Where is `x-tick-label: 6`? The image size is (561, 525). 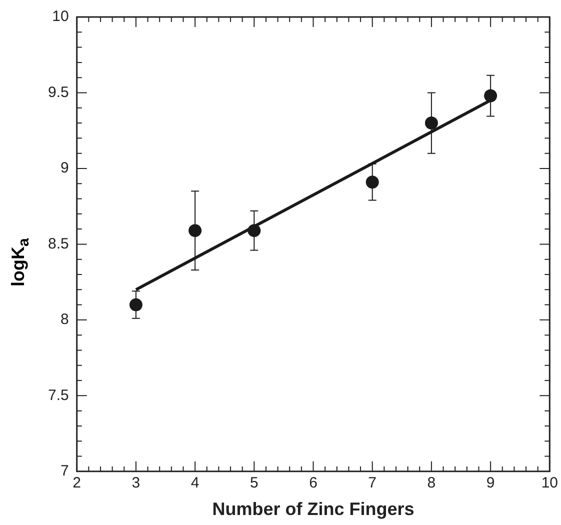
x-tick-label: 6 is located at coordinates (313, 483).